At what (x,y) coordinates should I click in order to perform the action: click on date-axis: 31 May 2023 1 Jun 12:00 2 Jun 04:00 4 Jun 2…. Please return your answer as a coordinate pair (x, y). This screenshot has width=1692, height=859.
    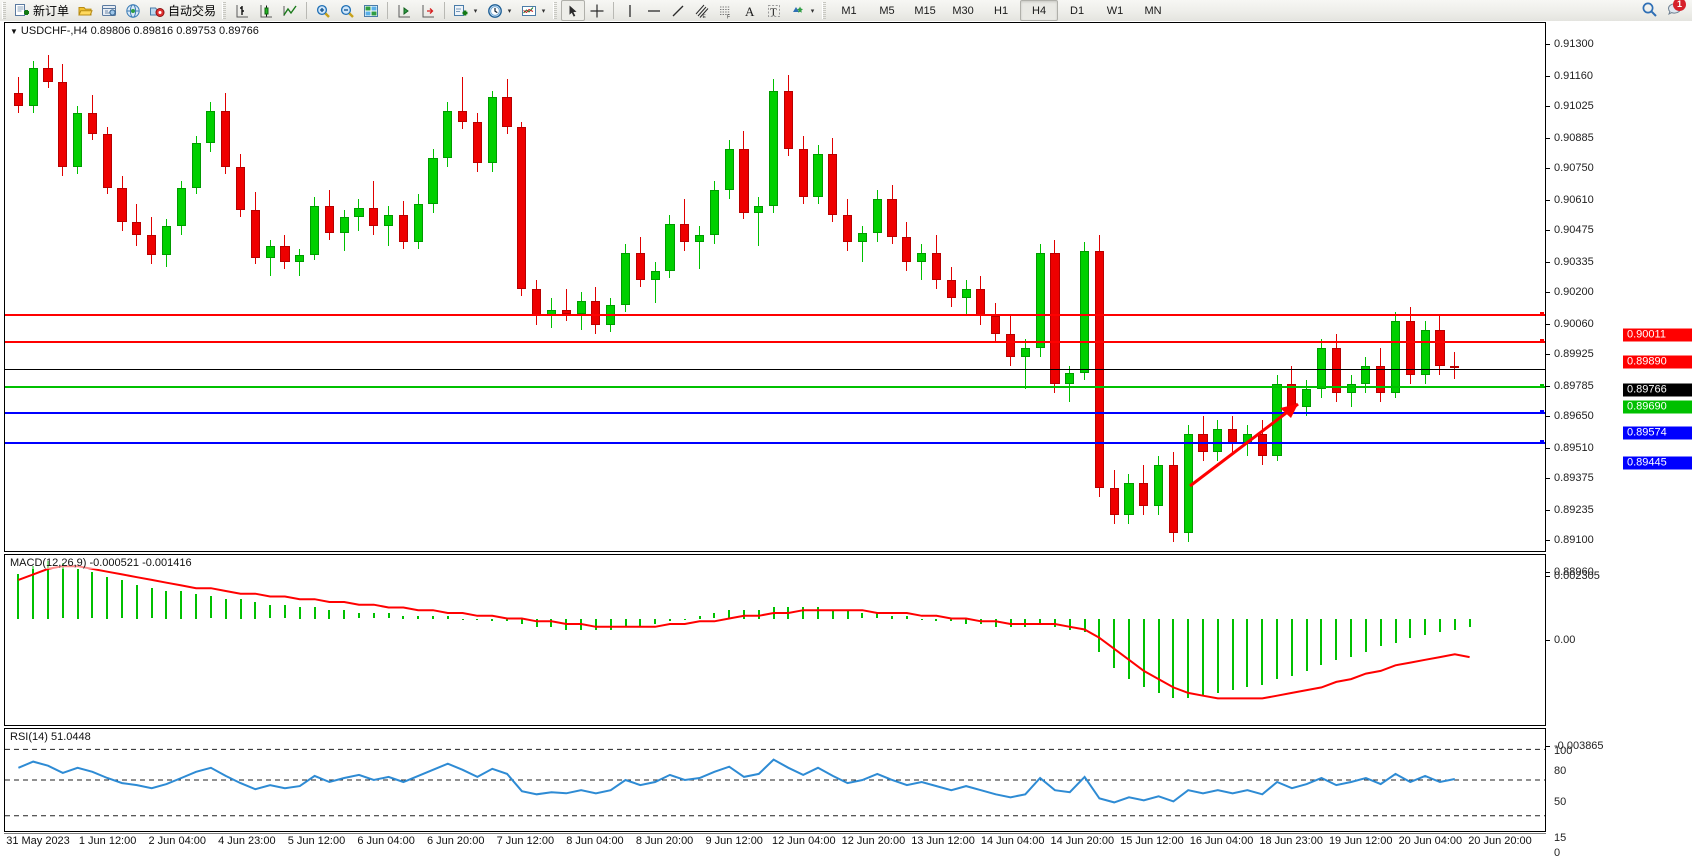
    Looking at the image, I should click on (775, 841).